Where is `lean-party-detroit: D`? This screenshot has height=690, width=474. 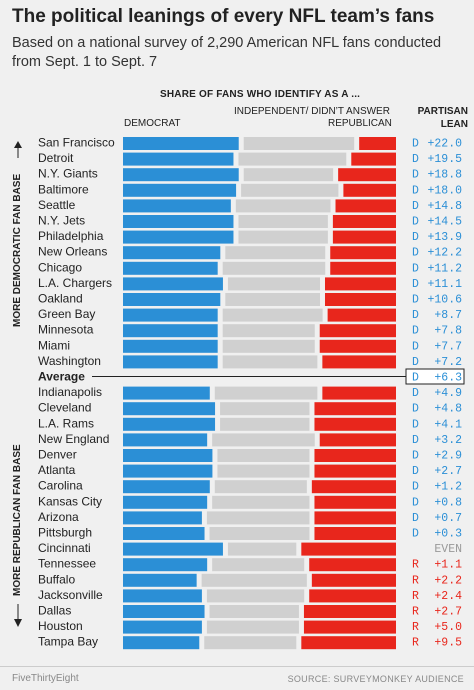
lean-party-detroit: D is located at coordinates (415, 159).